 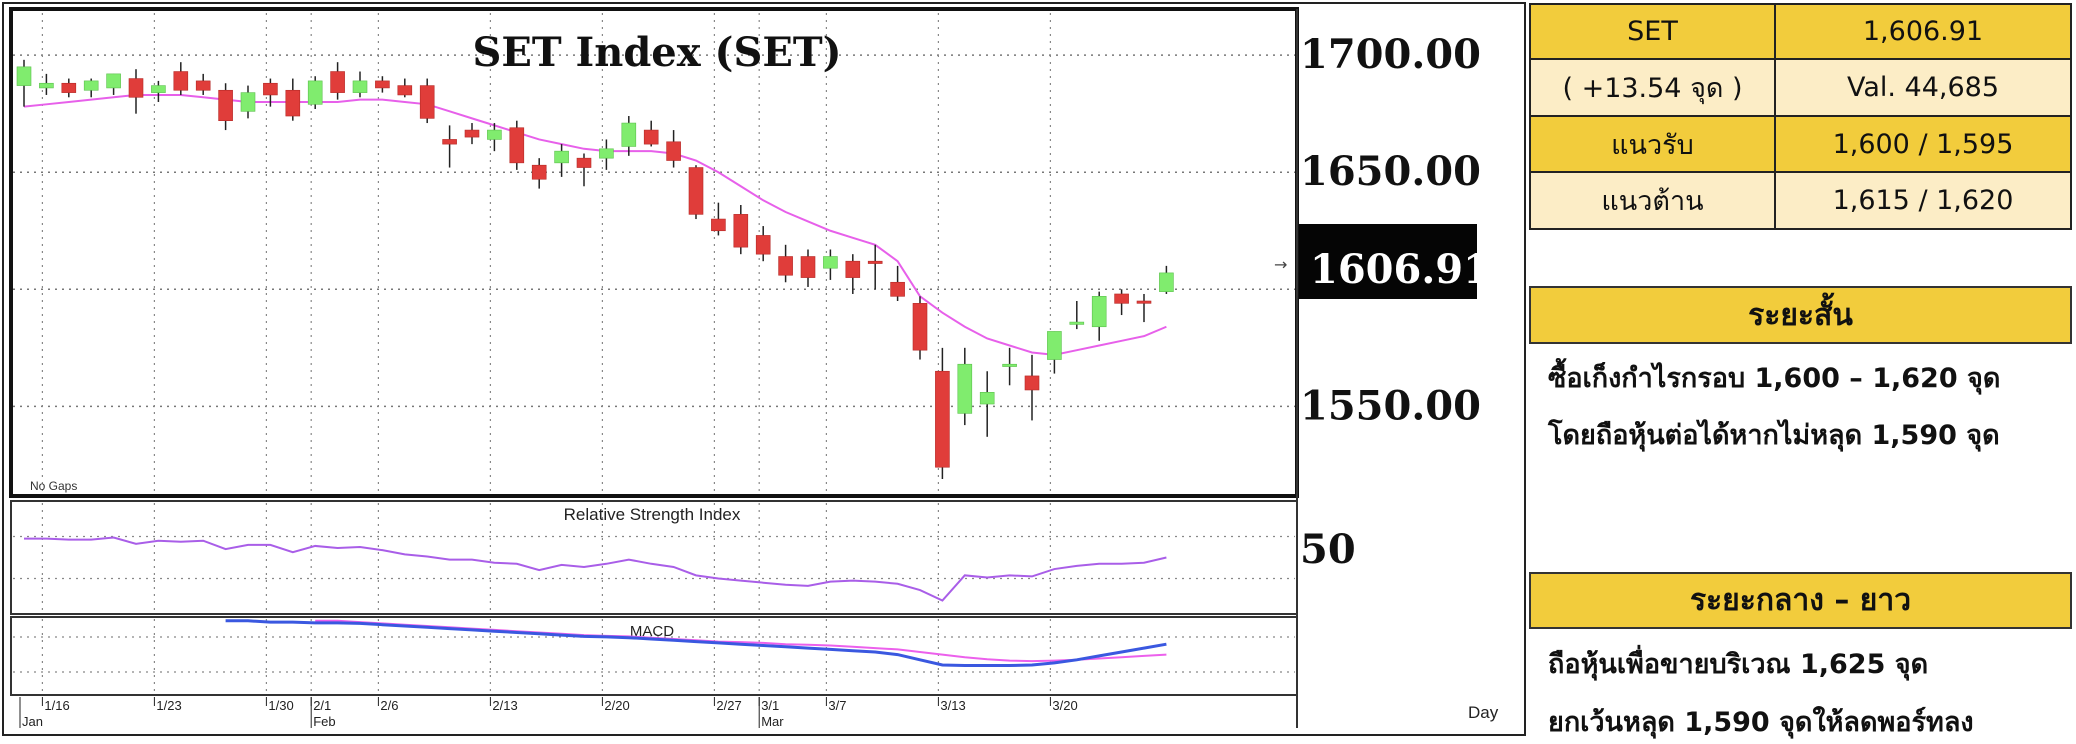 I want to click on table-row-1-left: ( +13.54 จุด ), so click(x=1652, y=87).